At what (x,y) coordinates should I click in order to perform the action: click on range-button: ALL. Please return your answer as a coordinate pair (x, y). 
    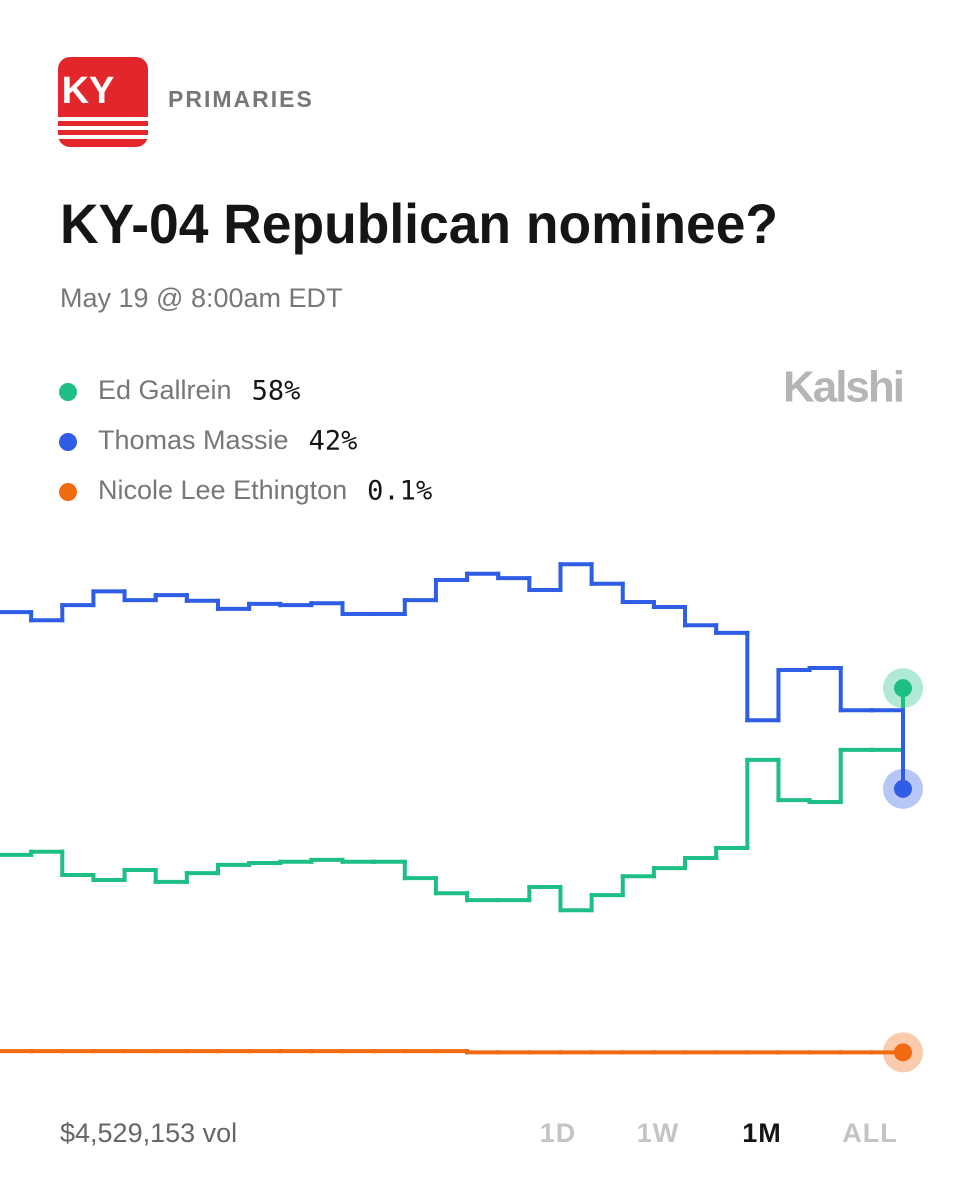
    Looking at the image, I should click on (869, 1133).